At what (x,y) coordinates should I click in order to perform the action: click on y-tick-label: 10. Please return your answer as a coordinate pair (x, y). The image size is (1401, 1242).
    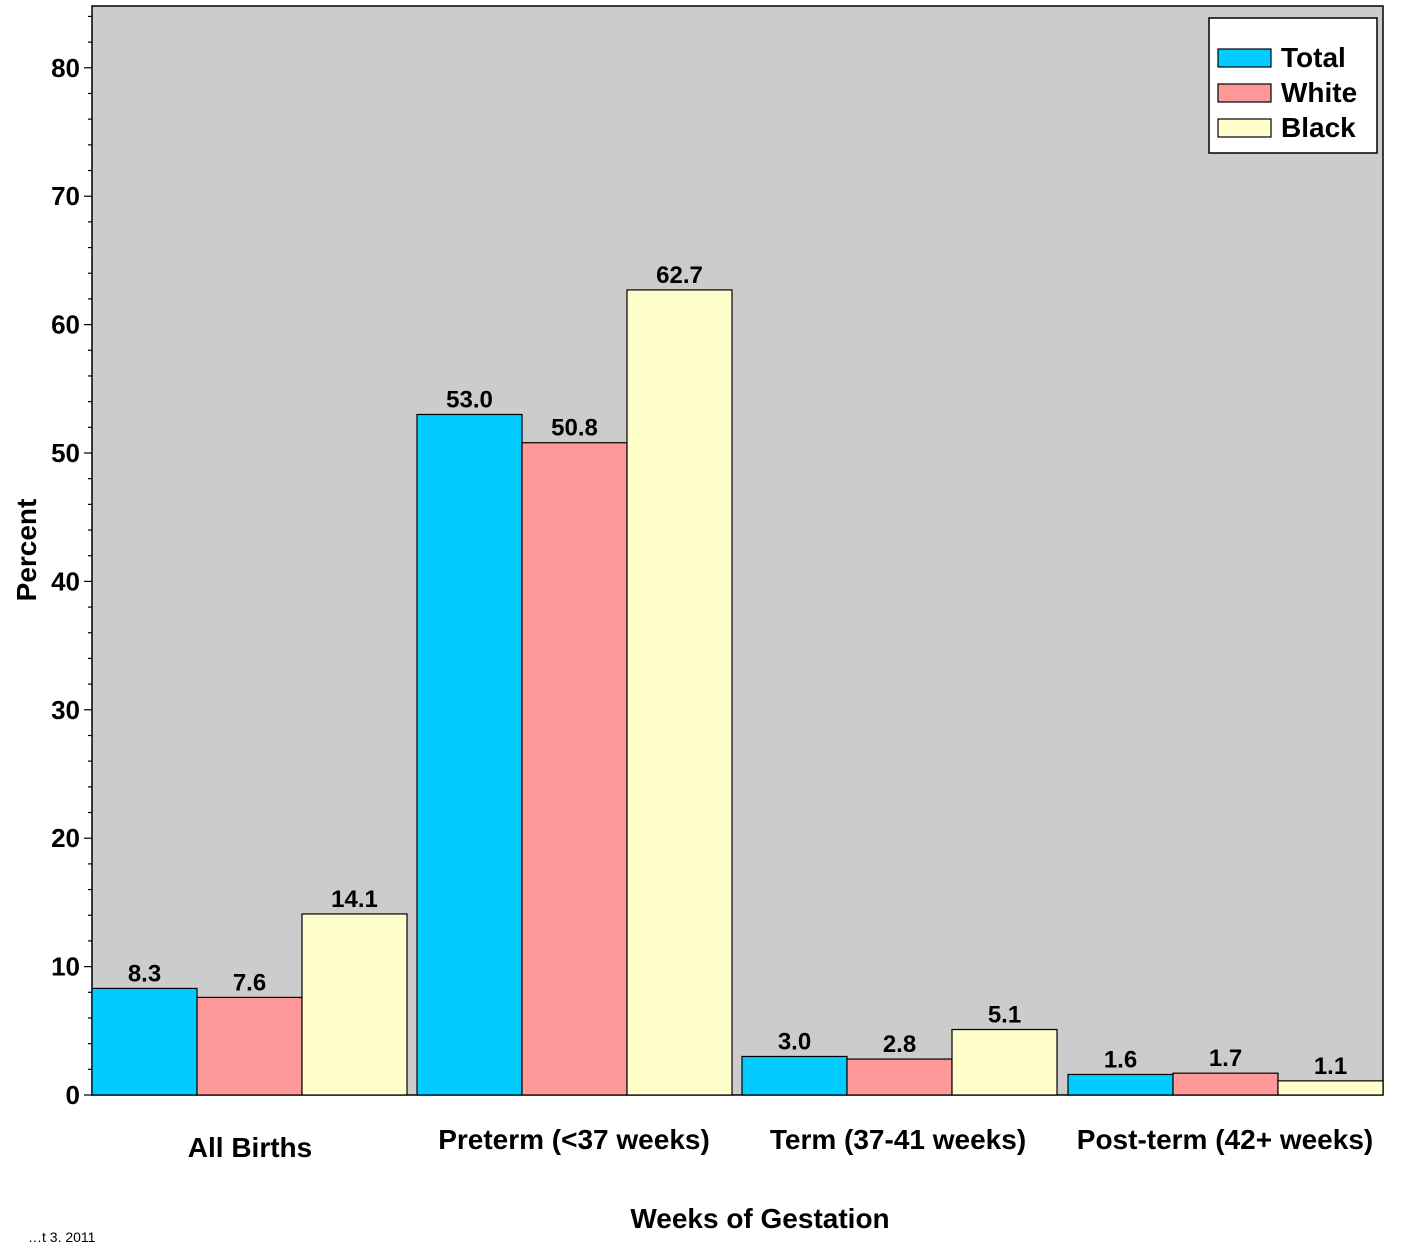
    Looking at the image, I should click on (65, 967).